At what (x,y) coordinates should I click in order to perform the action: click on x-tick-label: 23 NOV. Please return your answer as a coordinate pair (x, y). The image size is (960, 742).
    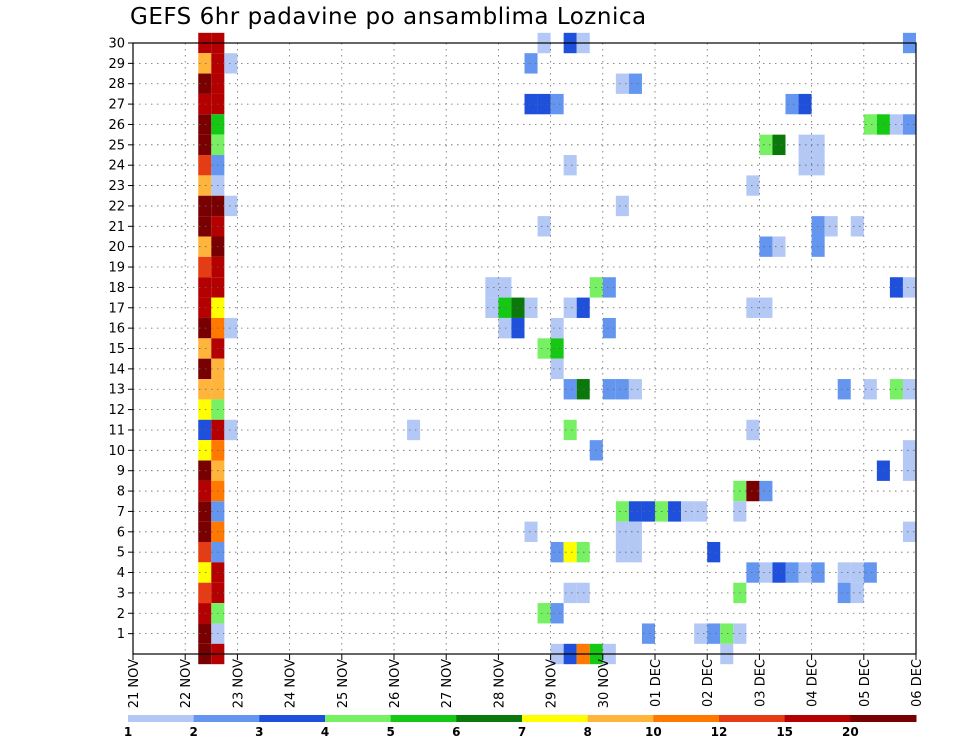
    Looking at the image, I should click on (238, 683).